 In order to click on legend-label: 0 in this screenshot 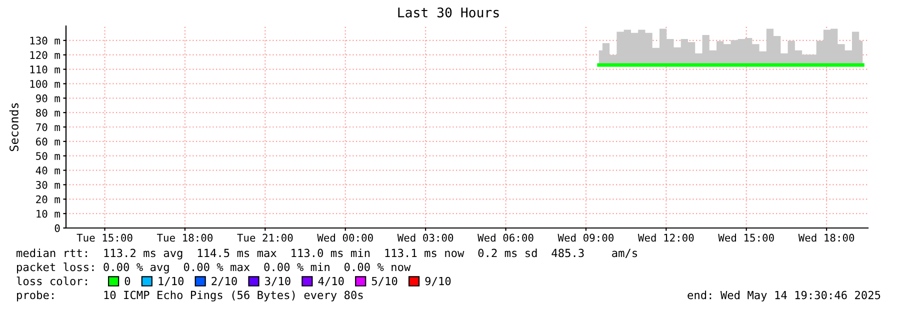, I will do `click(127, 281)`.